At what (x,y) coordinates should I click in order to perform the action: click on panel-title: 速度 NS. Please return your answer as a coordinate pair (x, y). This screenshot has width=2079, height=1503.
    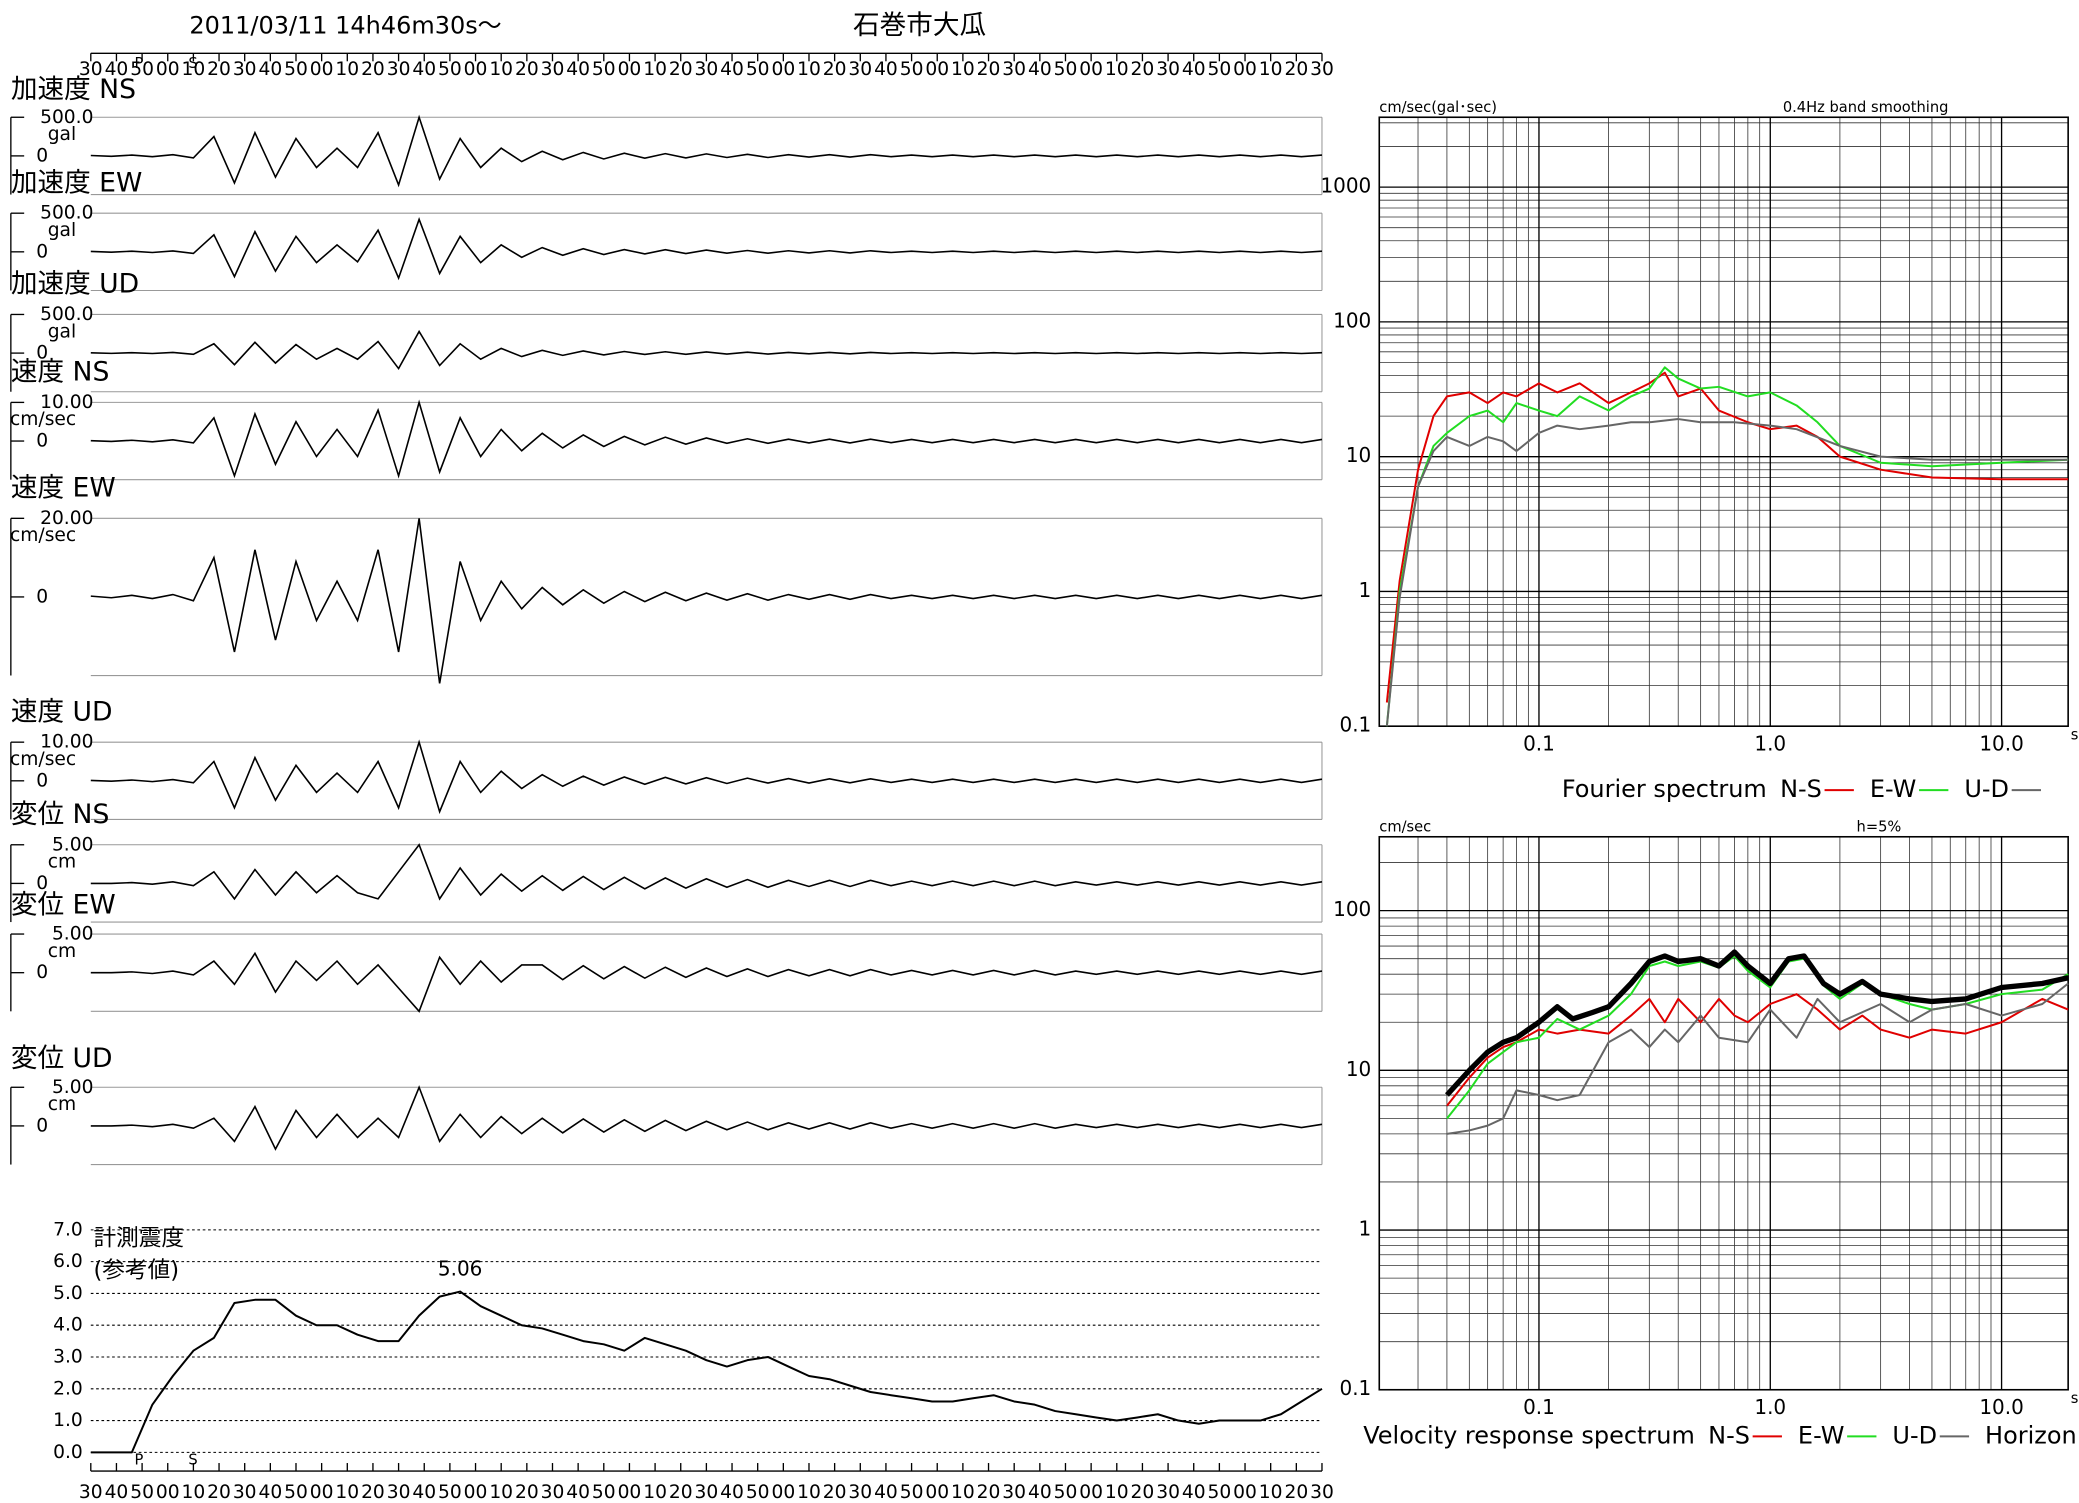
    Looking at the image, I should click on (60, 372).